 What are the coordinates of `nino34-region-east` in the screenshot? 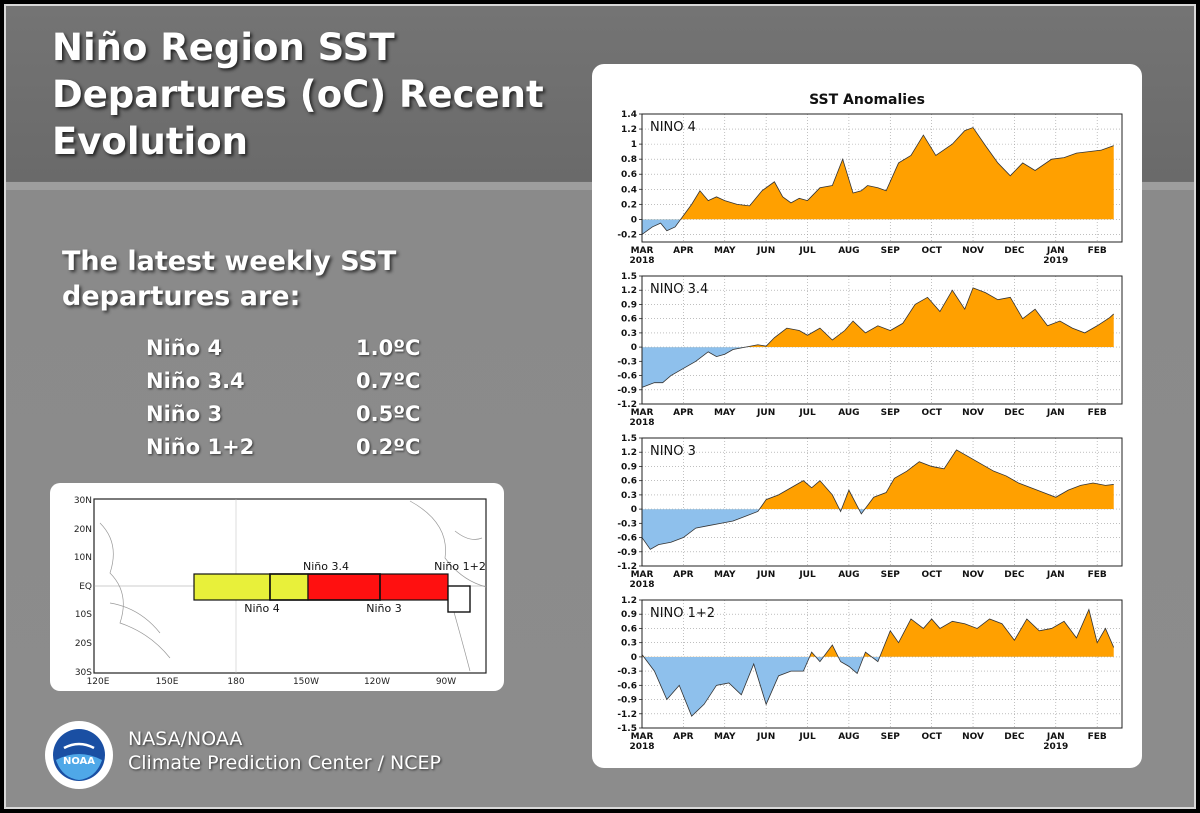 It's located at (344, 587).